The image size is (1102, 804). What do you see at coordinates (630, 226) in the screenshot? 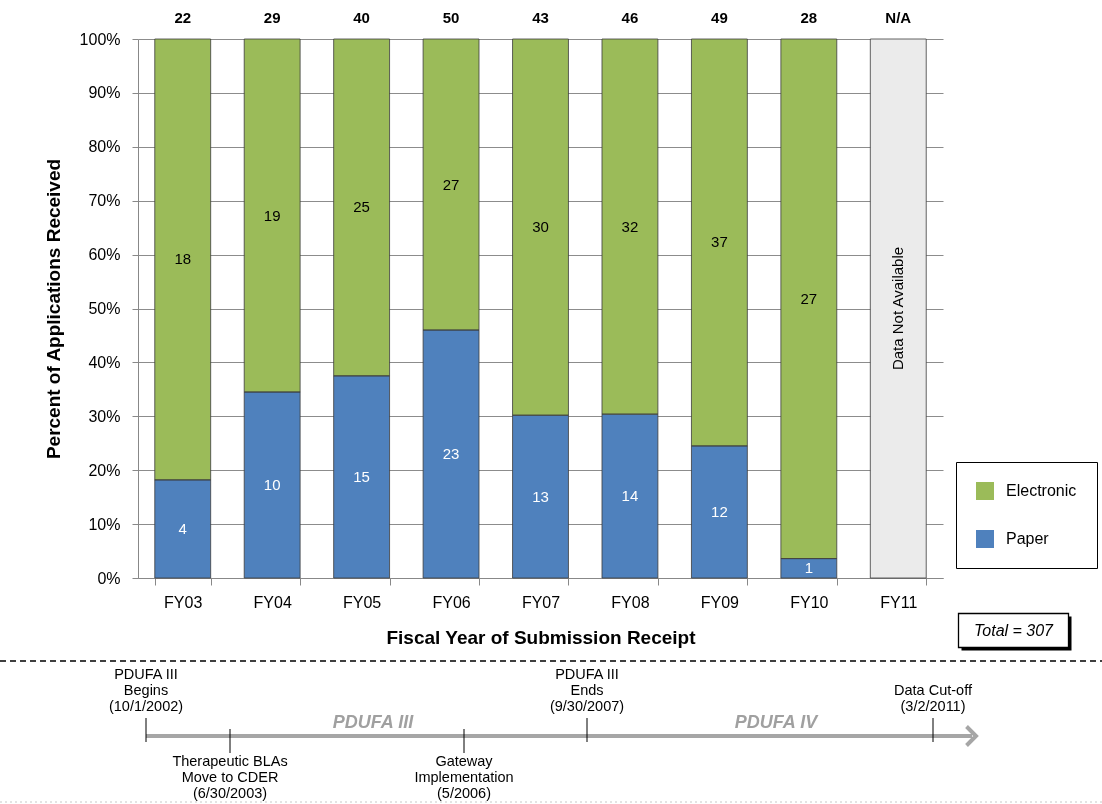
I see `annotation: 32` at bounding box center [630, 226].